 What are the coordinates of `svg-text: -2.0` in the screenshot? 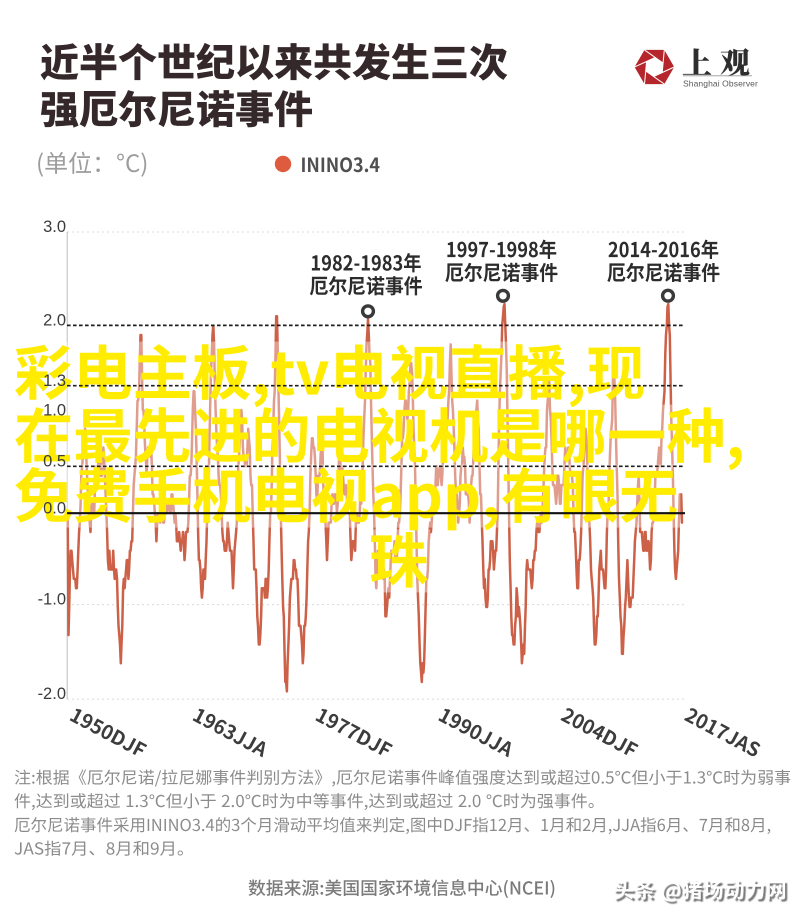 It's located at (52, 694).